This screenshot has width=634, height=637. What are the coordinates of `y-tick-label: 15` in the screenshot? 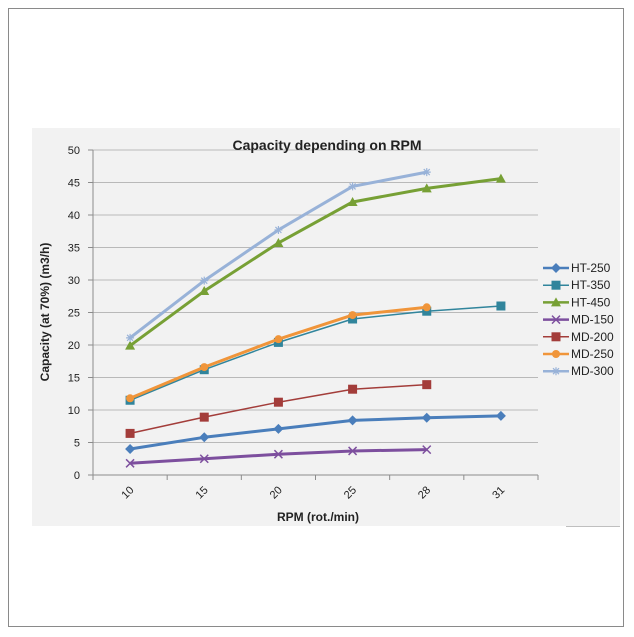 It's located at (74, 379).